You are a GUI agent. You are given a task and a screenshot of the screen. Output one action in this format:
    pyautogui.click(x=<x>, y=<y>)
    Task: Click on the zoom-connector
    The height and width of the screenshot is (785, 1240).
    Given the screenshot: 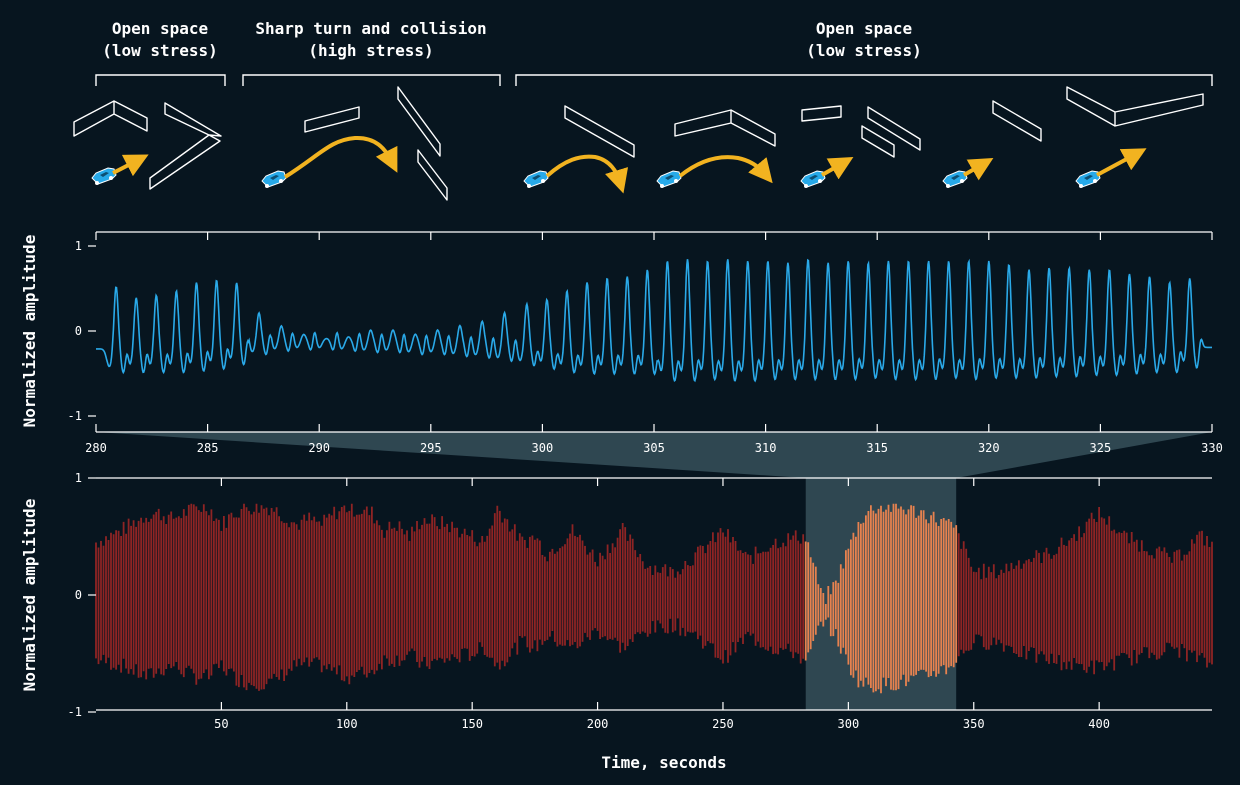 What is the action you would take?
    pyautogui.click(x=654, y=455)
    